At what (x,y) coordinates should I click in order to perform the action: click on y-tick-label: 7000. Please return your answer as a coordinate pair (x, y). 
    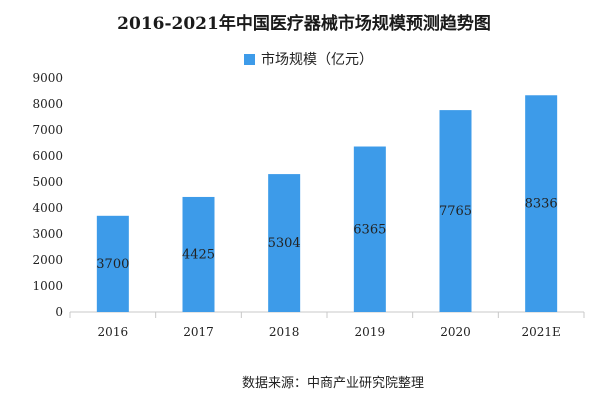
    Looking at the image, I should click on (47, 130).